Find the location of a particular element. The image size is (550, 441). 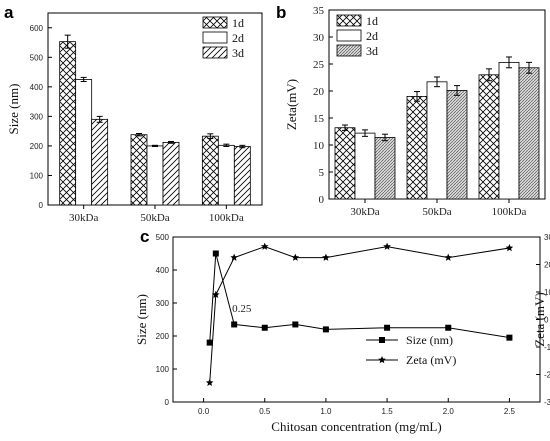

series-line-square is located at coordinates (359, 298).